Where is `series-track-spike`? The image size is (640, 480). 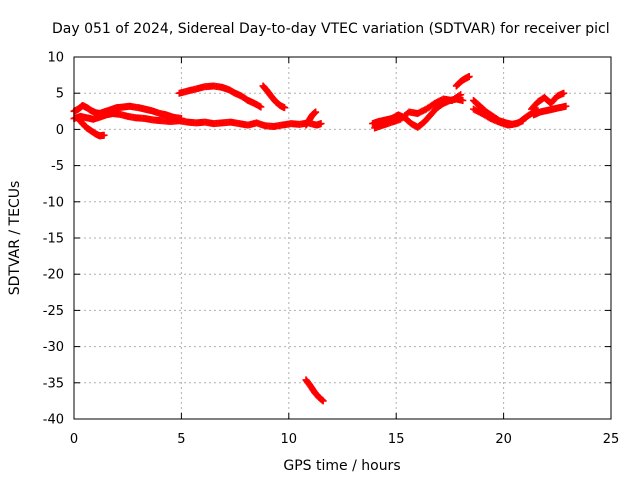 series-track-spike is located at coordinates (311, 118).